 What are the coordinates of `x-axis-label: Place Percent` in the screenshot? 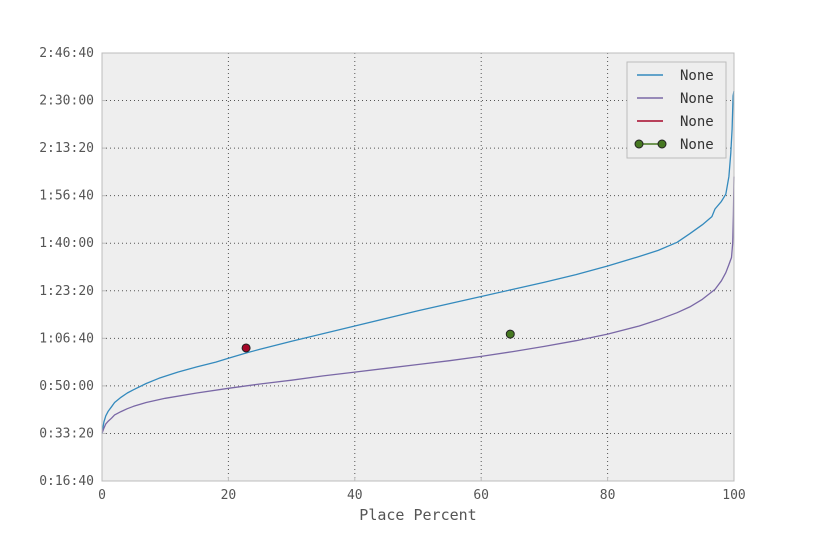 It's located at (417, 515).